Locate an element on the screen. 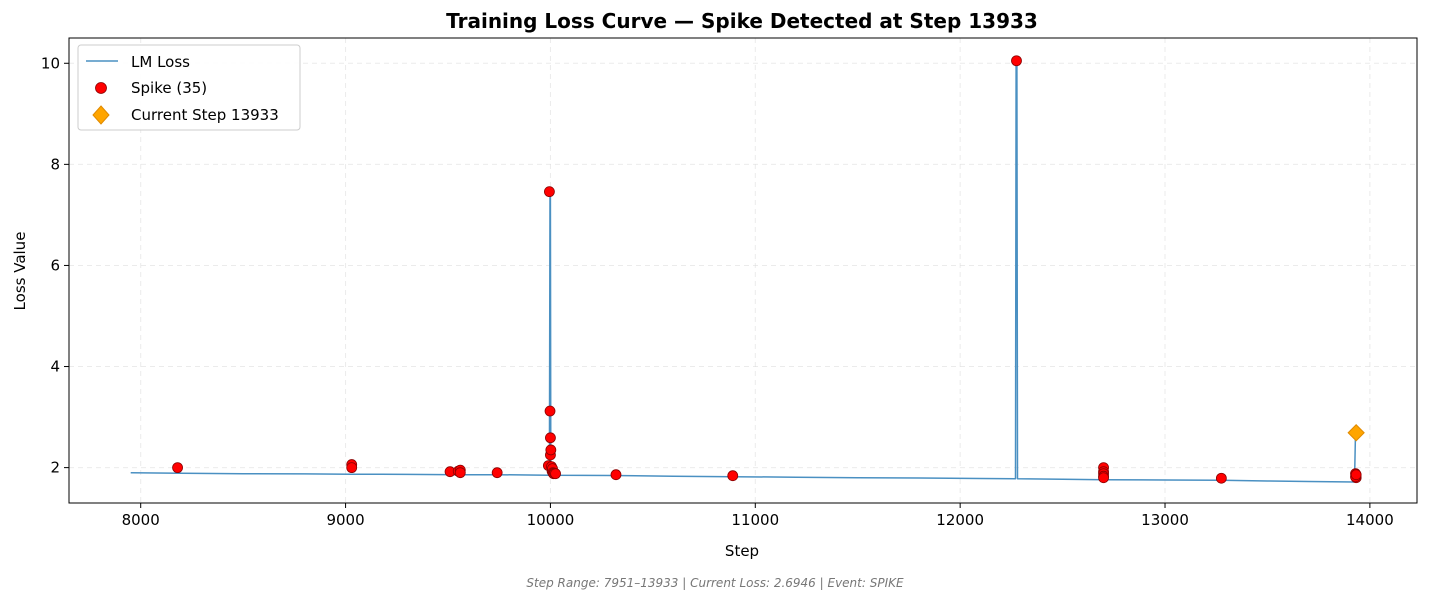 The width and height of the screenshot is (1429, 602). legend-box is located at coordinates (189, 87).